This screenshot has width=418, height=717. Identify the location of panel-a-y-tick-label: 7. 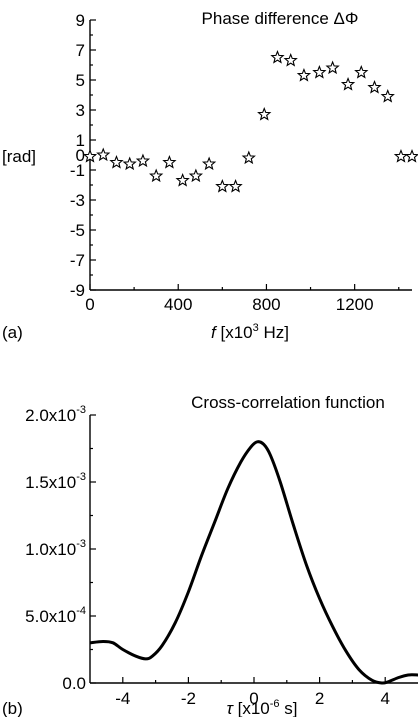
(80, 50).